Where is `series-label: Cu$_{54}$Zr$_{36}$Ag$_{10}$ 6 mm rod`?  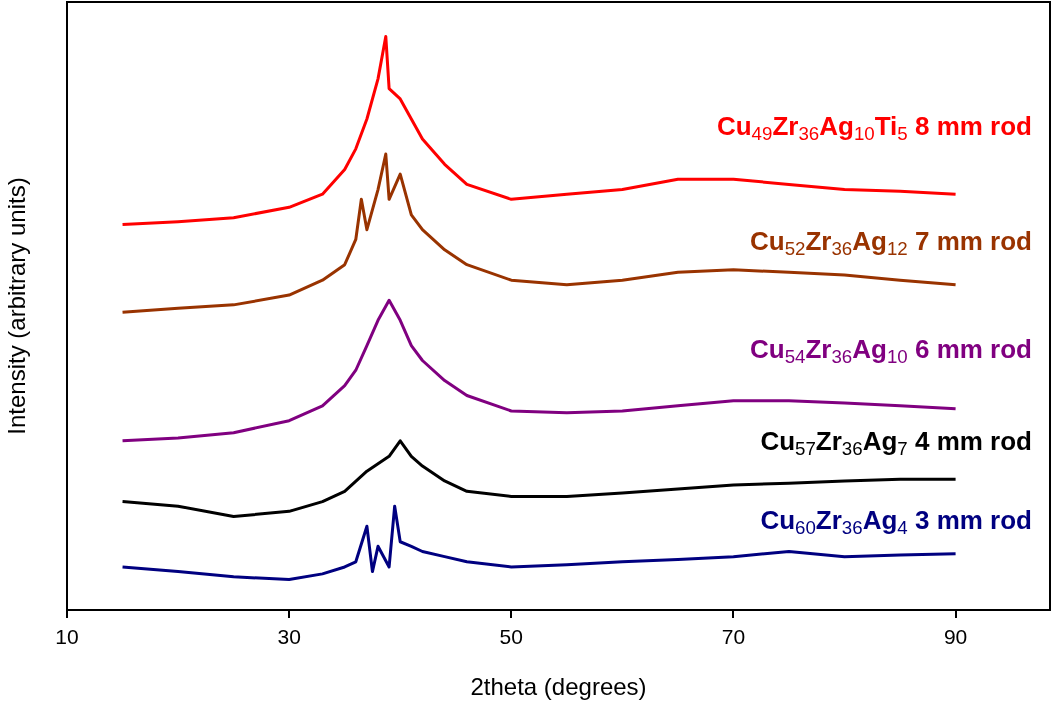 series-label: Cu$_{54}$Zr$_{36}$Ag$_{10}$ 6 mm rod is located at coordinates (890, 350).